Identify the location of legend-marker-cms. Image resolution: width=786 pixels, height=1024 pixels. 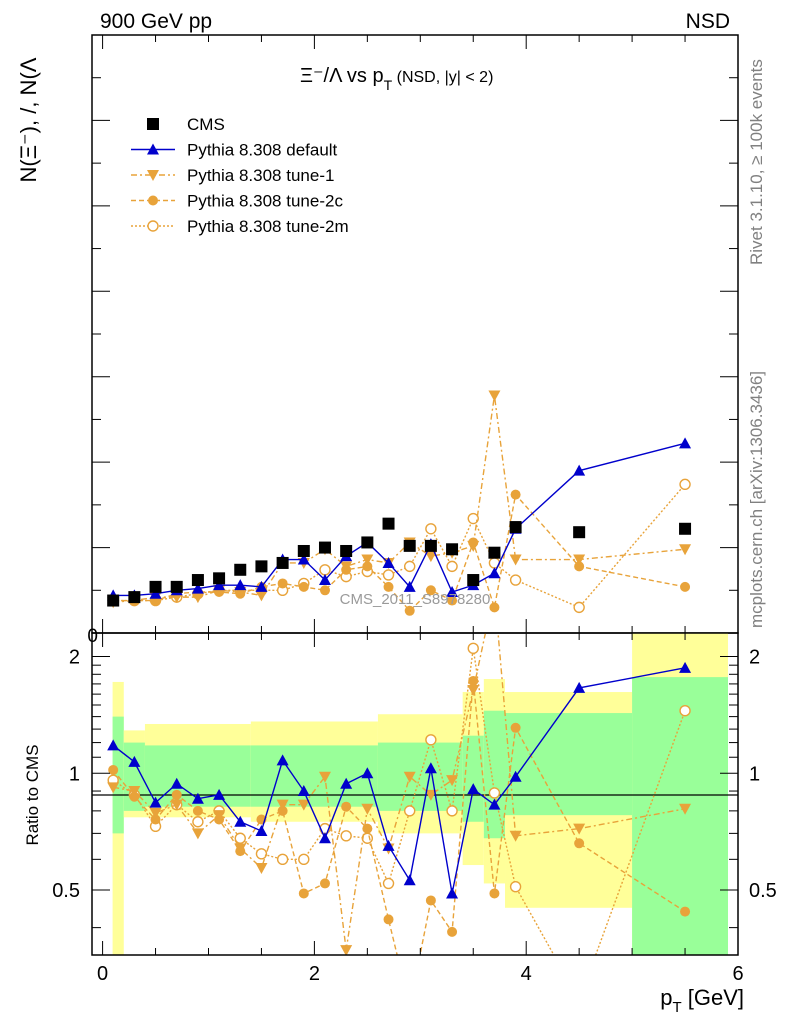
(153, 124).